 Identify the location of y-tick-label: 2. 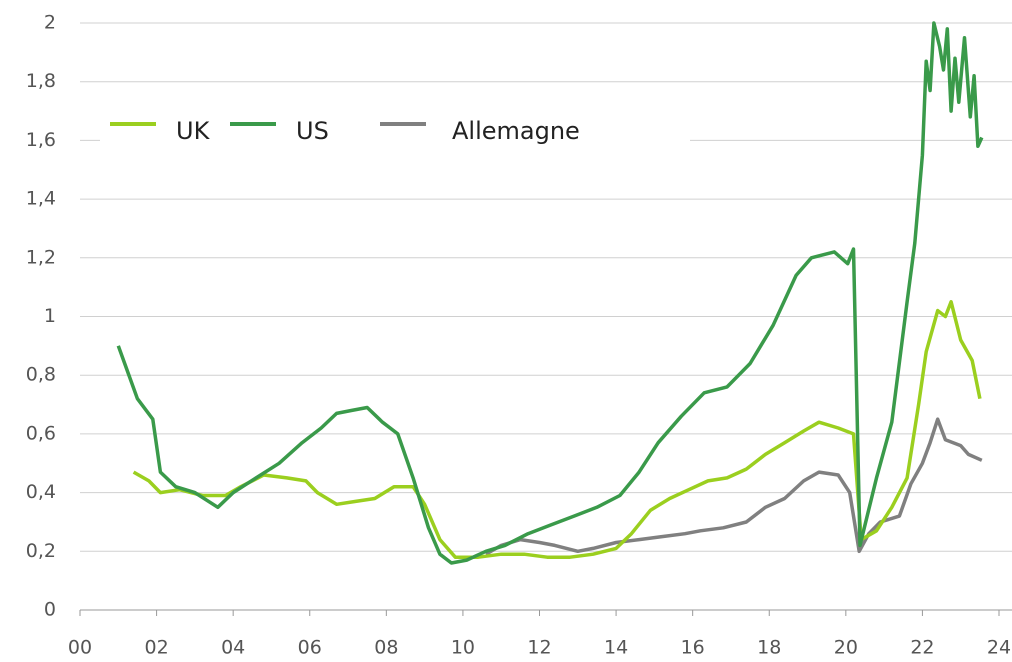
(50, 23).